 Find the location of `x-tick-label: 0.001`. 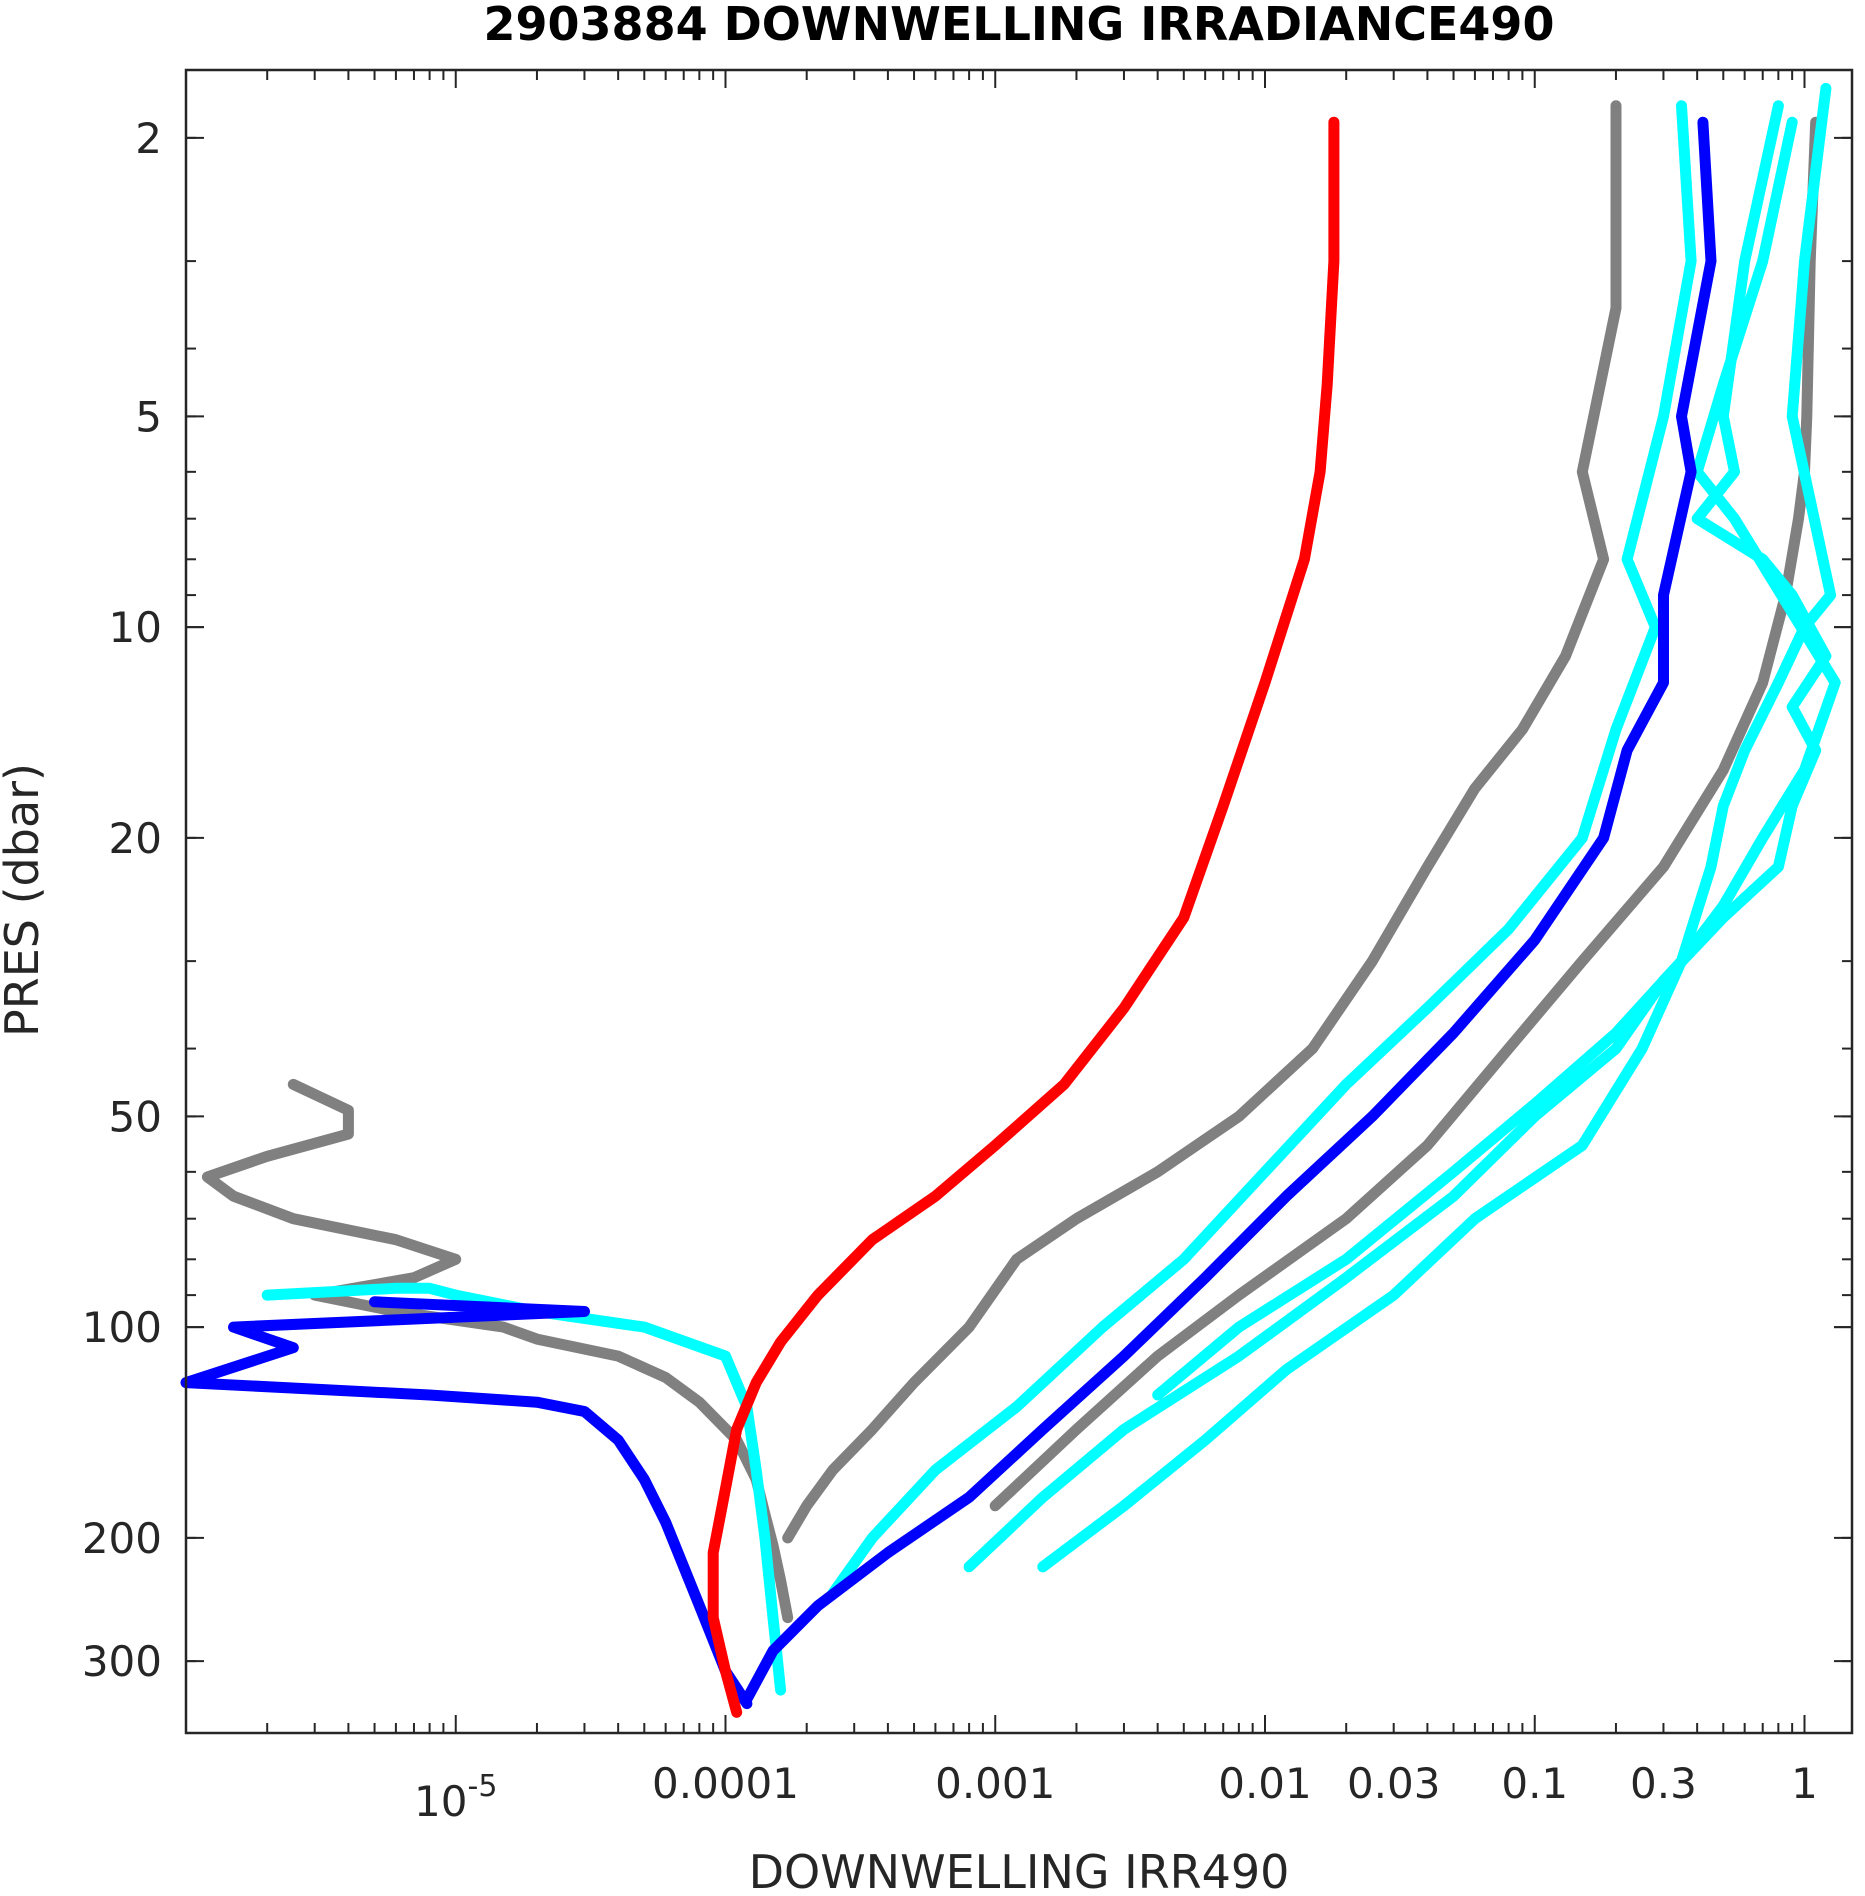

x-tick-label: 0.001 is located at coordinates (995, 1783).